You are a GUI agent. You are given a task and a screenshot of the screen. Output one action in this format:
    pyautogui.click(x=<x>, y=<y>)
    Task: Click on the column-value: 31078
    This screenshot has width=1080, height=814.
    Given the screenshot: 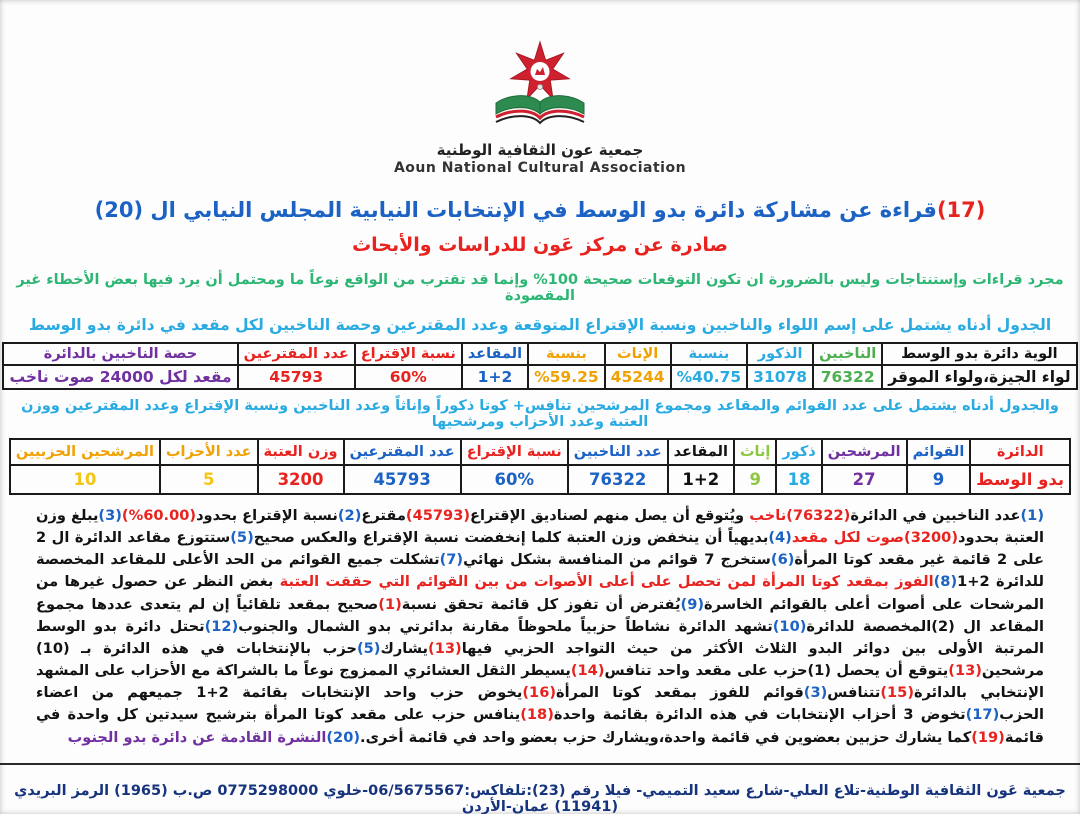 What is the action you would take?
    pyautogui.click(x=780, y=376)
    